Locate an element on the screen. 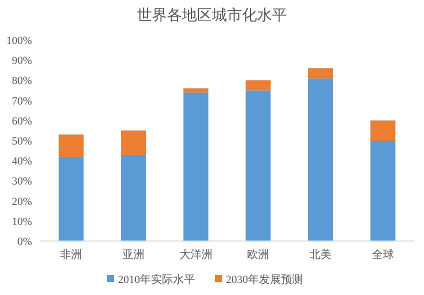 This screenshot has height=295, width=424. y-tick-label: 30% is located at coordinates (22, 182).